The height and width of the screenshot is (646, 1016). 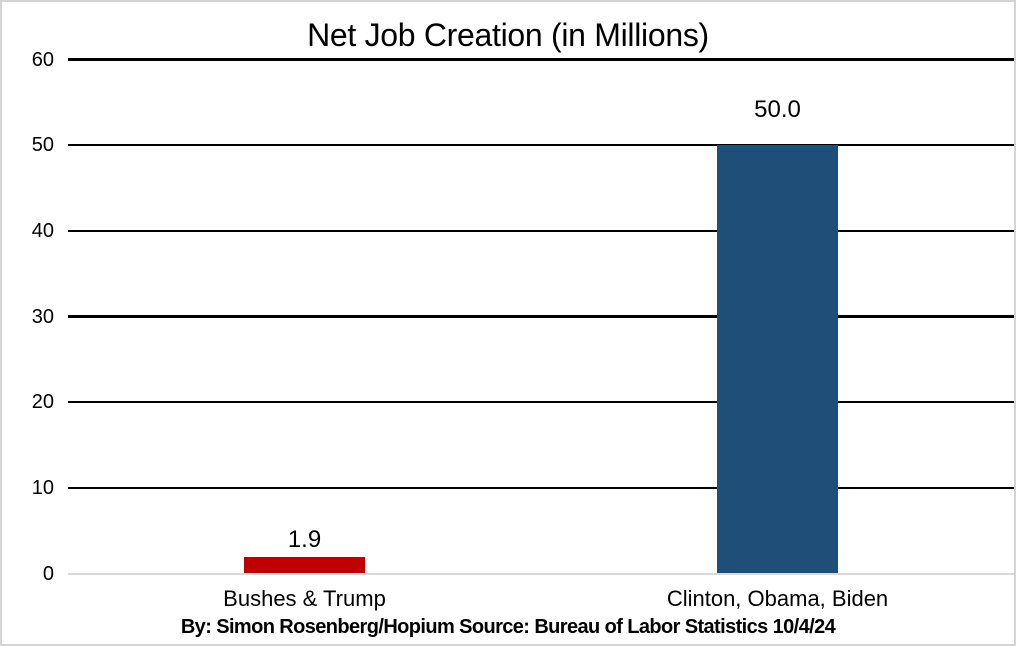 What do you see at coordinates (42, 316) in the screenshot?
I see `y-tick-label: 30` at bounding box center [42, 316].